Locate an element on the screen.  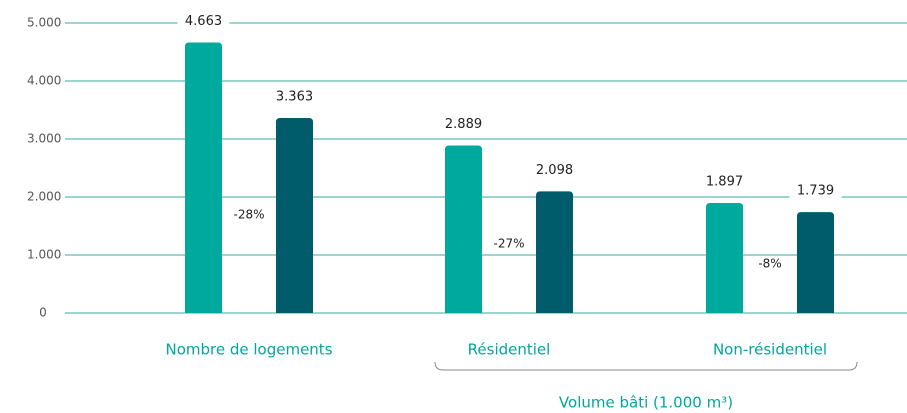
value-label: 2.889 is located at coordinates (463, 124).